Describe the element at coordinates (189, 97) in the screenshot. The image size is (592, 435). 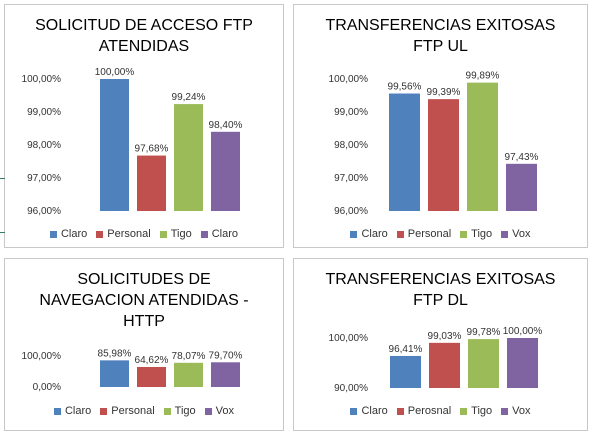
I see `data-label: 99,24%` at that location.